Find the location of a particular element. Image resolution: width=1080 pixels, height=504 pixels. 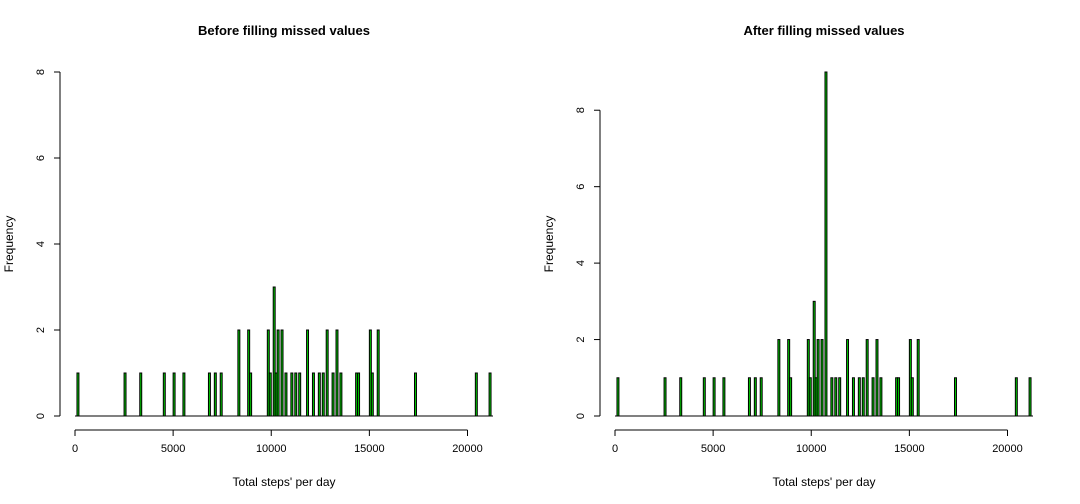

chart-title: After filling missed values is located at coordinates (823, 30).